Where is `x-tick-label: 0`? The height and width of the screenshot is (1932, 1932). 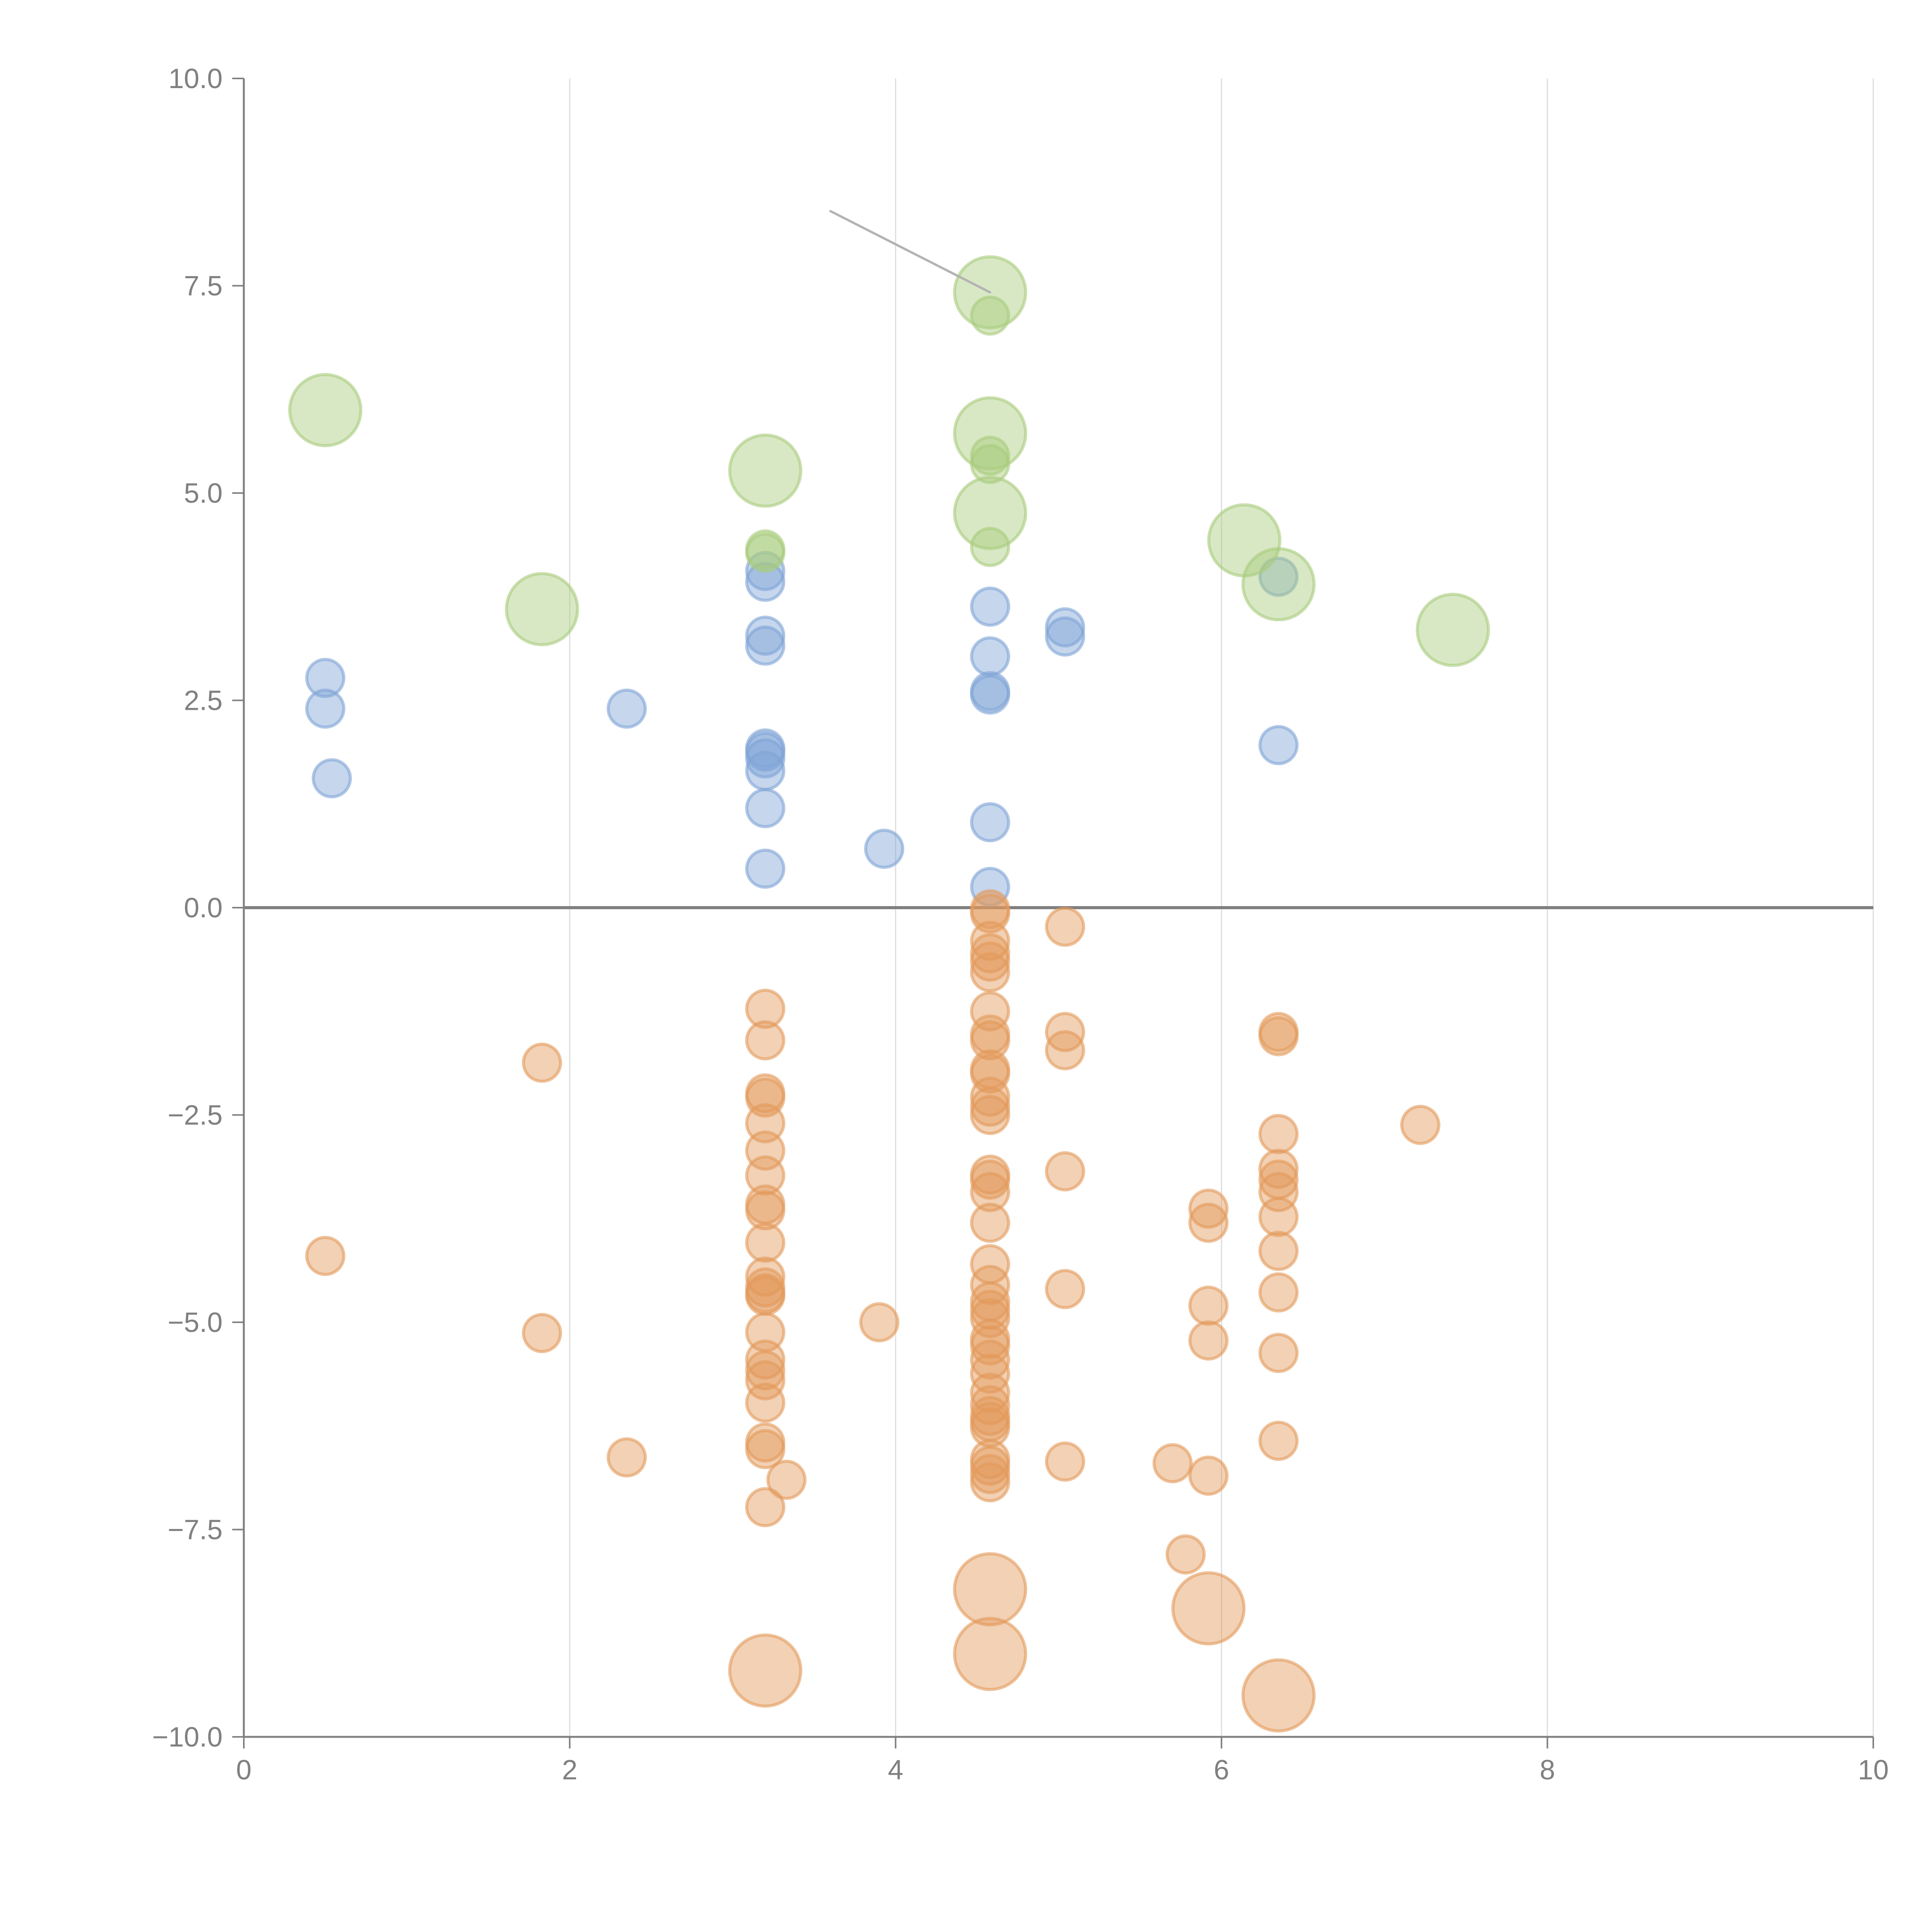 x-tick-label: 0 is located at coordinates (244, 1771).